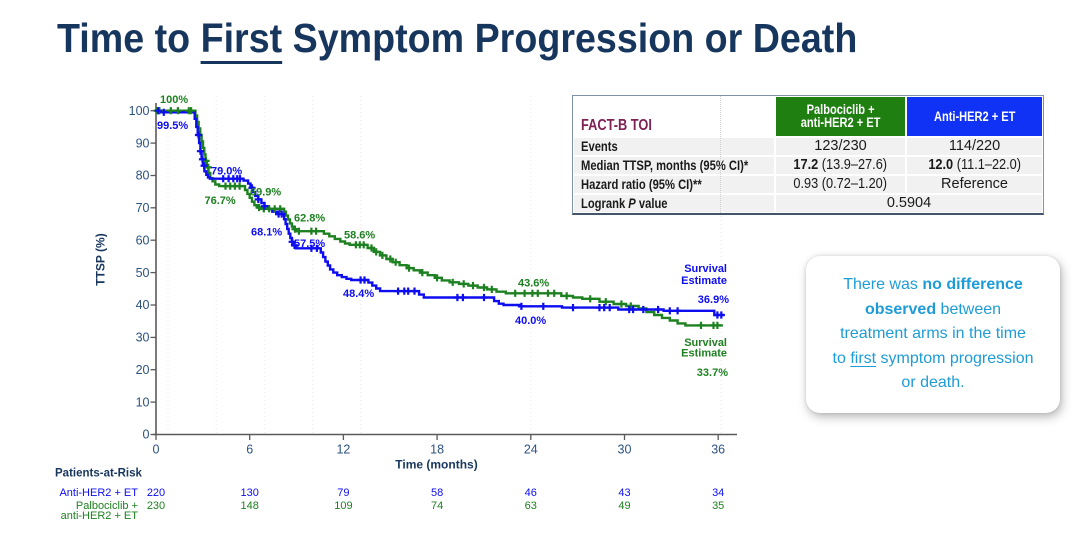 This screenshot has height=544, width=1080. What do you see at coordinates (156, 493) in the screenshot?
I see `svg-text: 220` at bounding box center [156, 493].